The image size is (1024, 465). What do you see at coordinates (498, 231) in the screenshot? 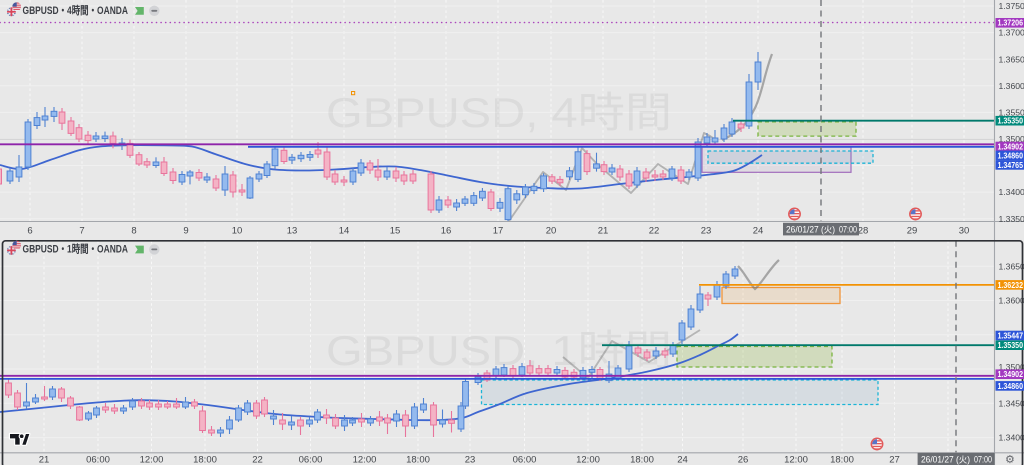
I see `svg-text: 17` at bounding box center [498, 231].